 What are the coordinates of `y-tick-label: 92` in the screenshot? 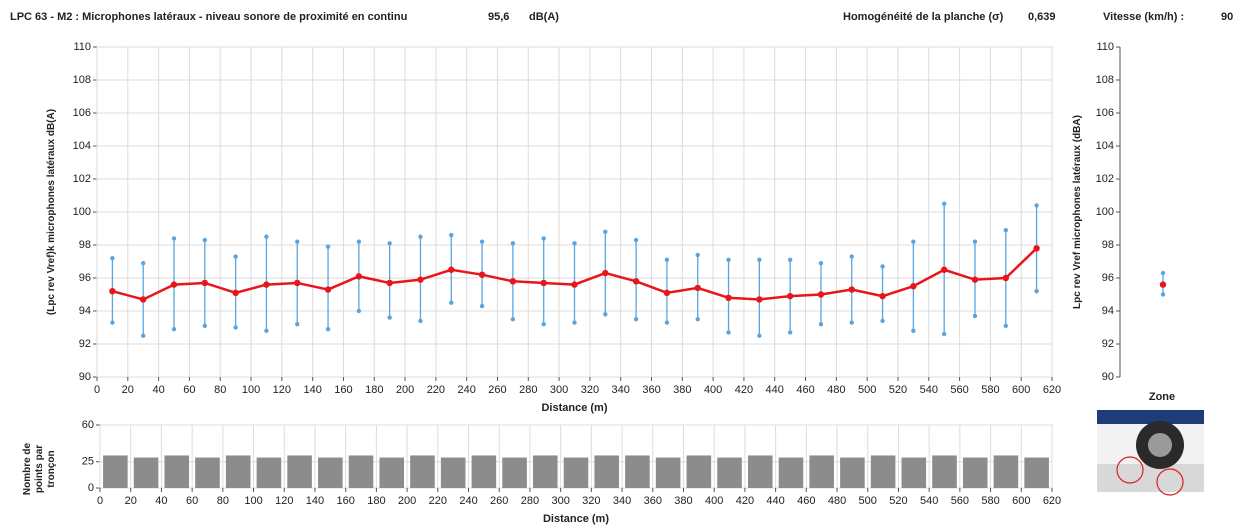 It's located at (85, 344).